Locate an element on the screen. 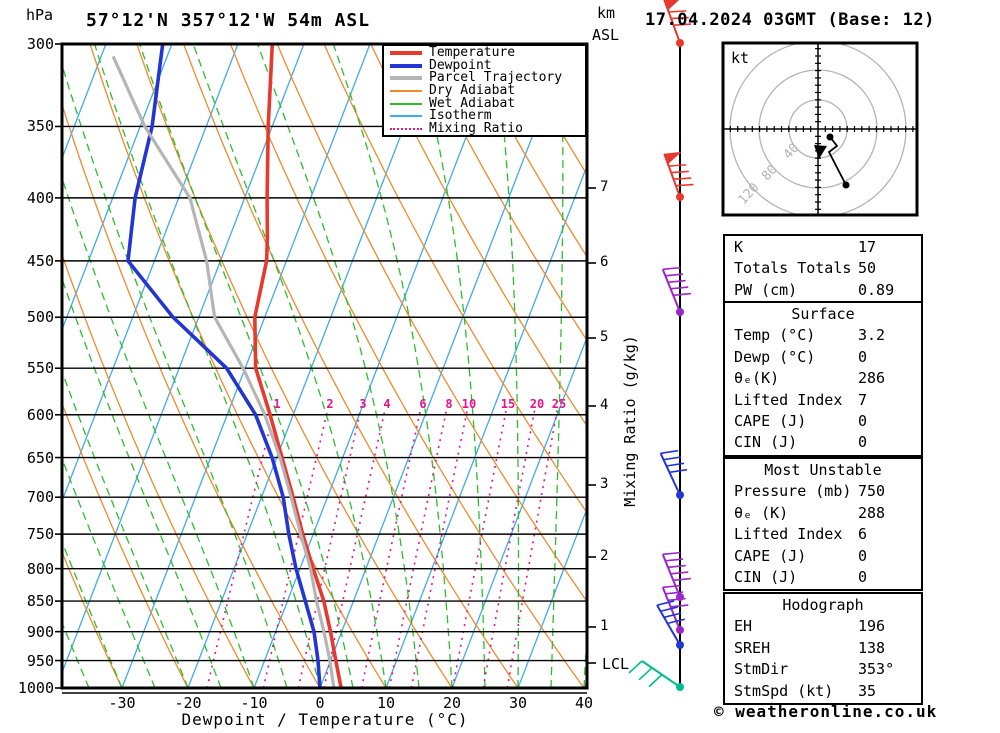 Image resolution: width=1000 pixels, height=733 pixels. stats-row: θₑ (K) 288 is located at coordinates (823, 513).